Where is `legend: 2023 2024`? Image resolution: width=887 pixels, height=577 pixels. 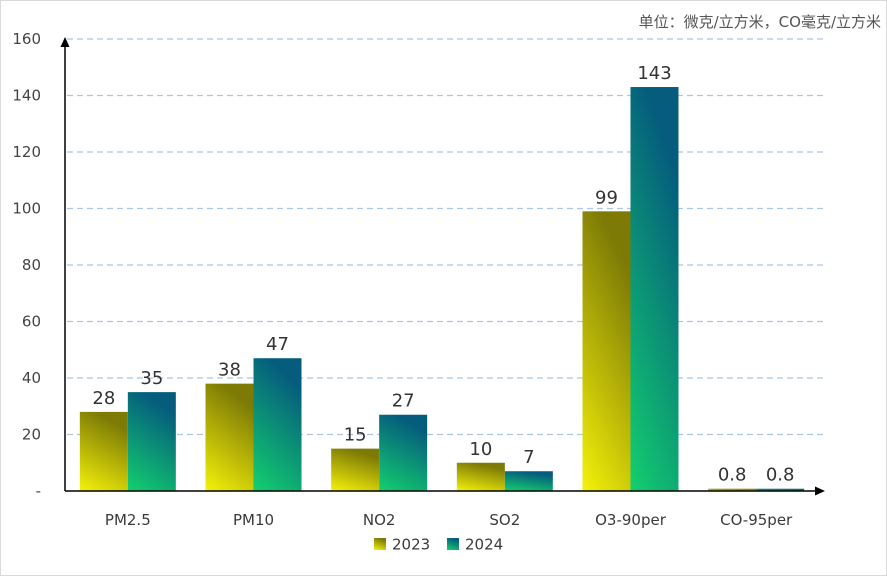
legend: 2023 2024 is located at coordinates (438, 545).